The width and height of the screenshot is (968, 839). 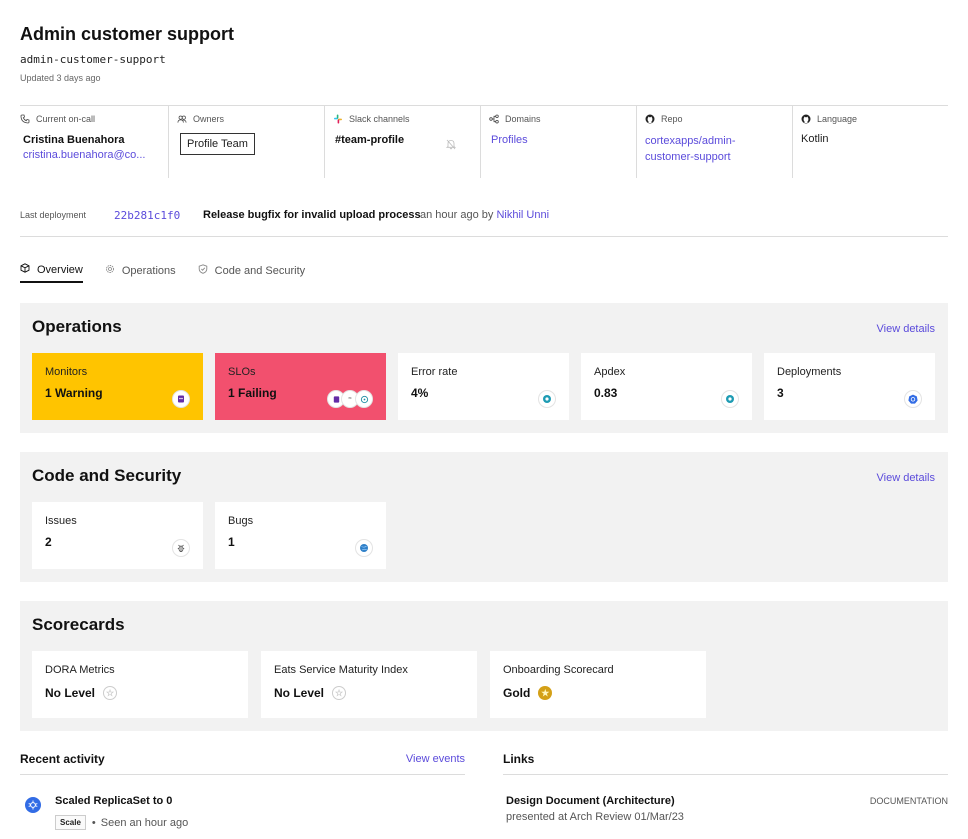 What do you see at coordinates (182, 119) in the screenshot?
I see `users-icon` at bounding box center [182, 119].